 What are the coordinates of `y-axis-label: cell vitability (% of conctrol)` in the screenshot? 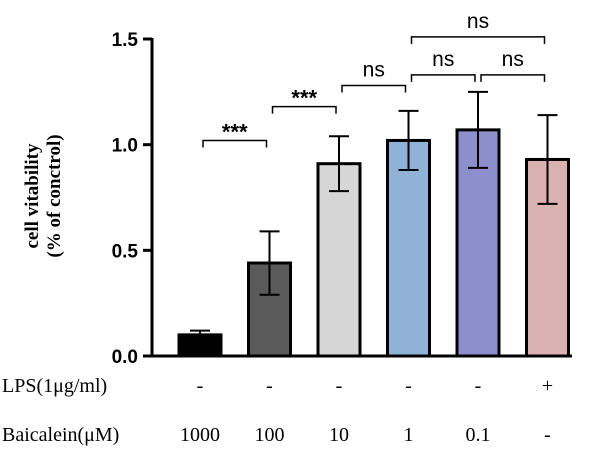 It's located at (43, 195).